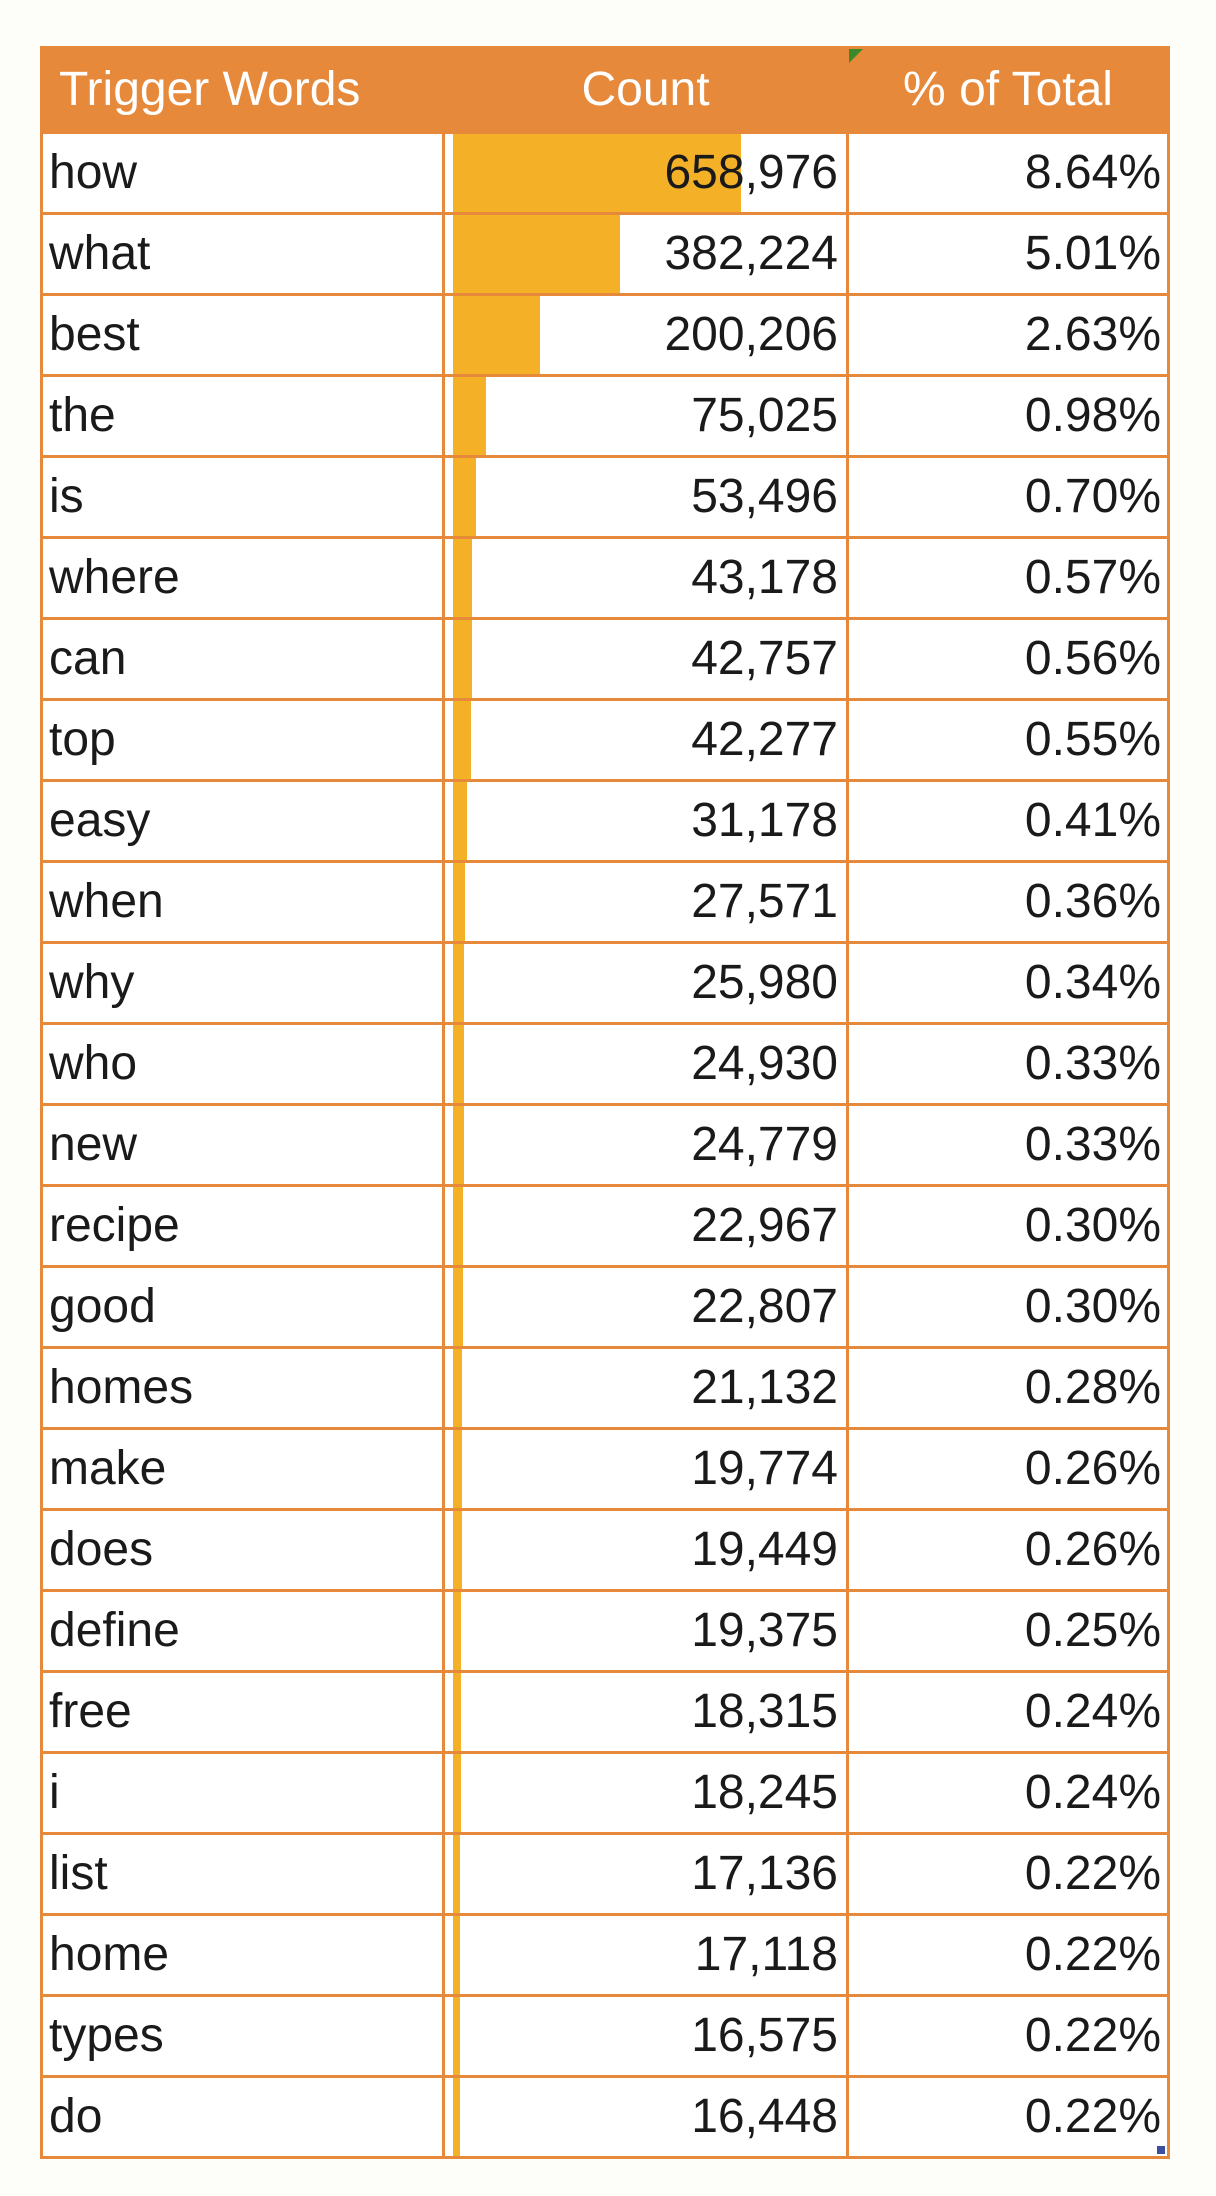  What do you see at coordinates (1008, 1388) in the screenshot?
I see `cell-pct-of-total: 0.28%` at bounding box center [1008, 1388].